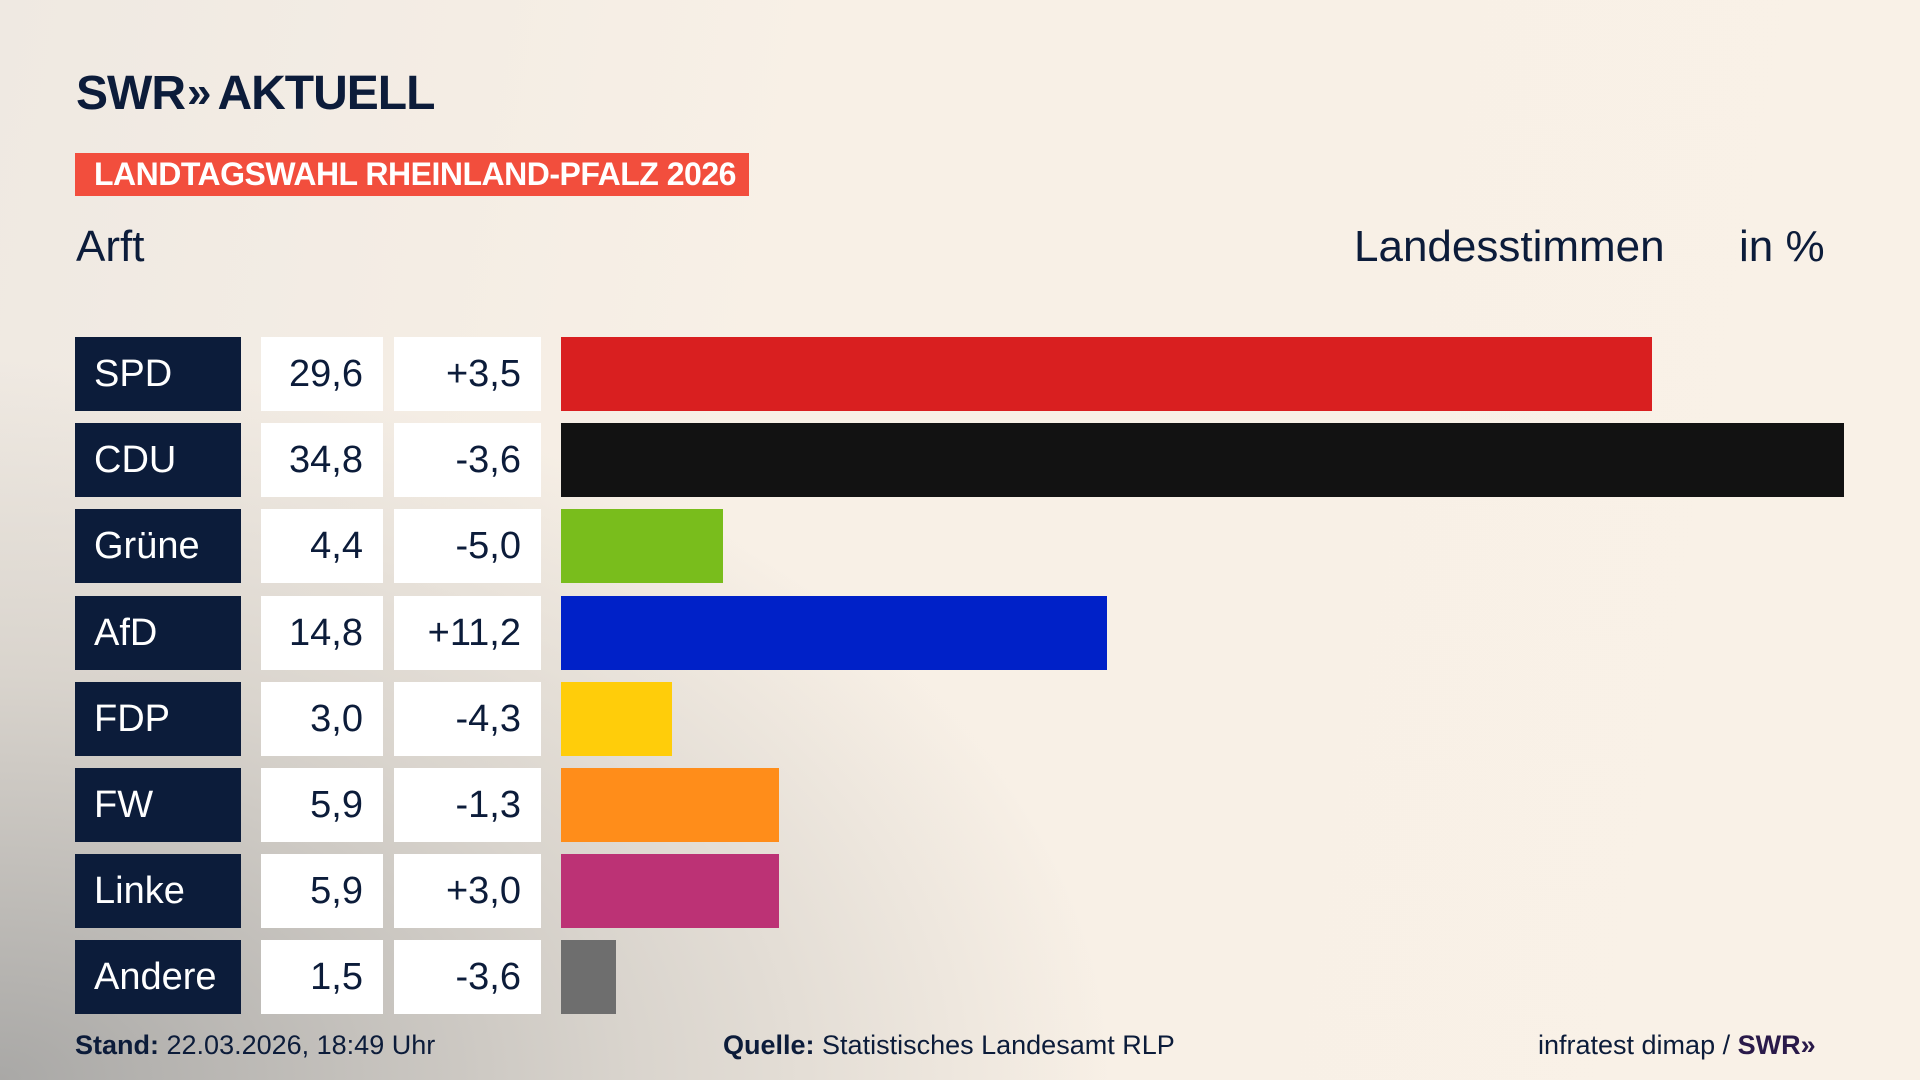 The width and height of the screenshot is (1920, 1080). I want to click on vote-share: 3,0, so click(322, 718).